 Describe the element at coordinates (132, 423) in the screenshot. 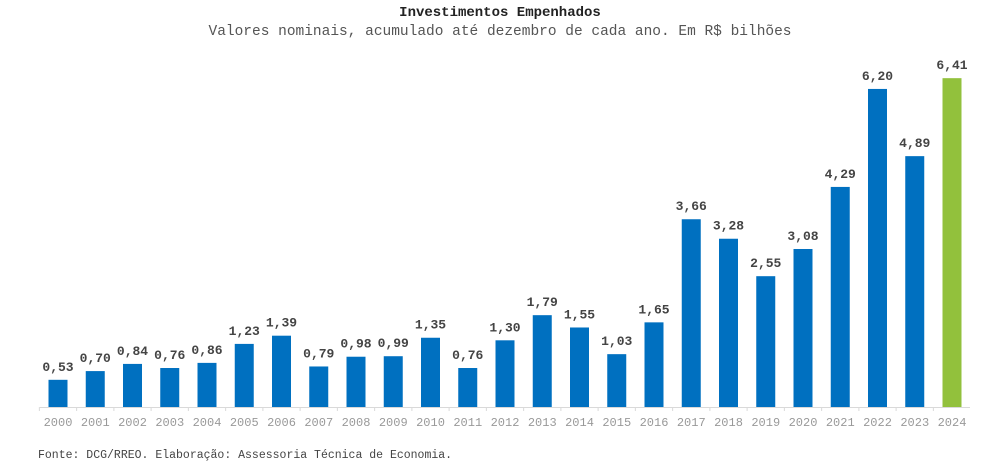

I see `x-tick-label-2002: 2002` at that location.